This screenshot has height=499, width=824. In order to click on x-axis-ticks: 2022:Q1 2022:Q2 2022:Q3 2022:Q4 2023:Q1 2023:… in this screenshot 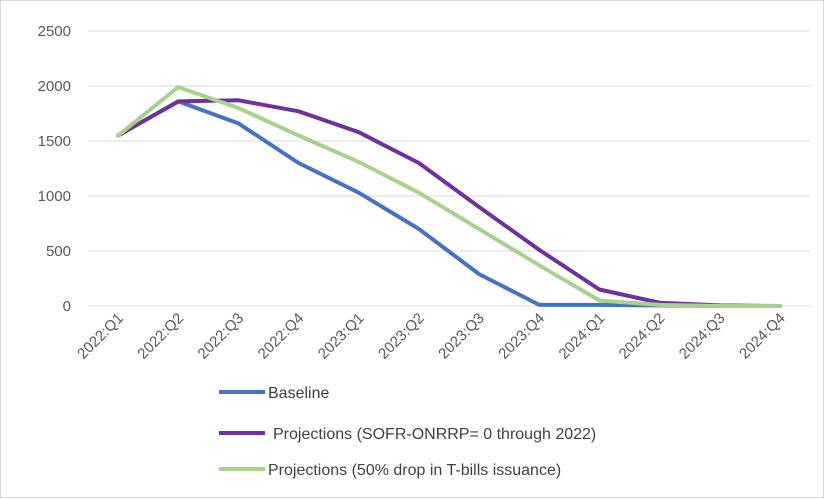, I will do `click(431, 336)`.